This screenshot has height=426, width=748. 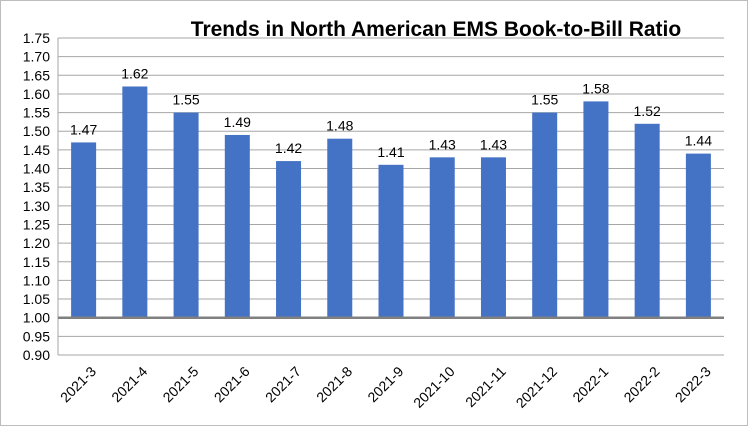 What do you see at coordinates (485, 386) in the screenshot?
I see `x-category-label: 2021-11` at bounding box center [485, 386].